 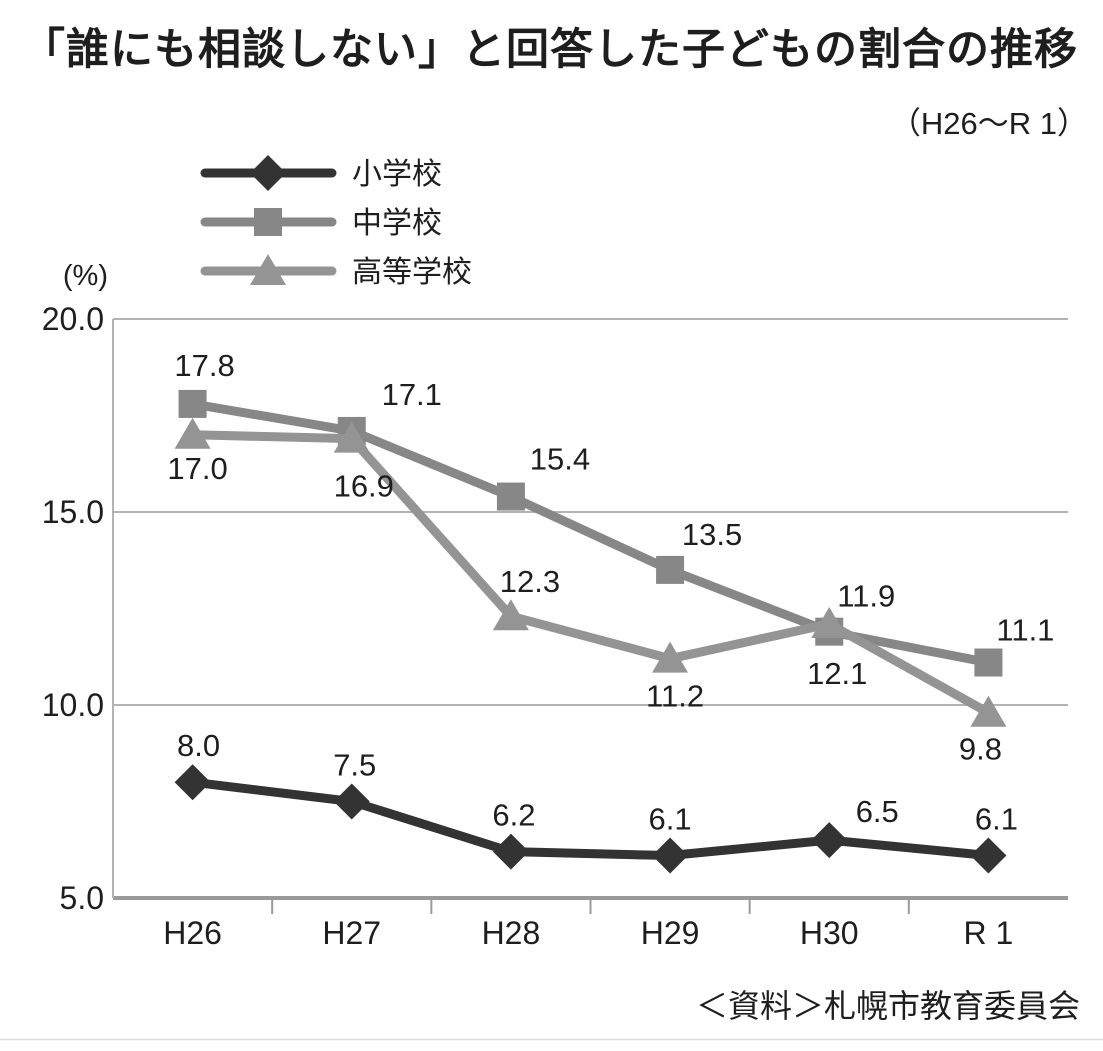 I want to click on data-label-elementary-school: 6.5, so click(x=877, y=811).